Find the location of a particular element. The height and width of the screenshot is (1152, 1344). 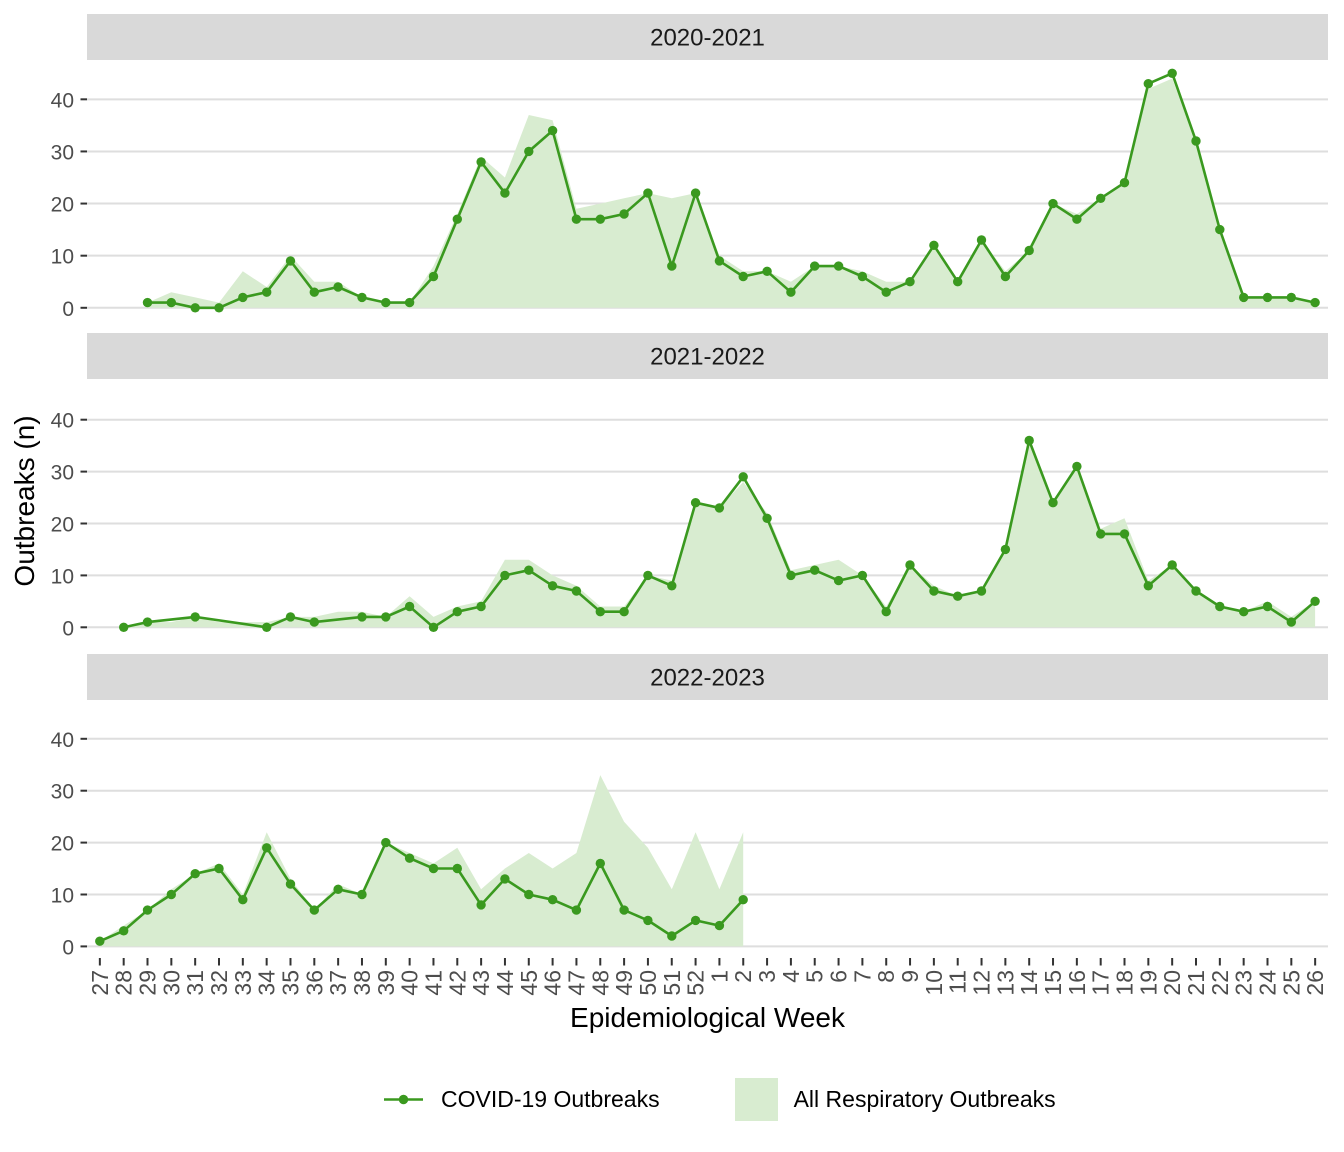

x-tick-label: 21 is located at coordinates (1196, 983).